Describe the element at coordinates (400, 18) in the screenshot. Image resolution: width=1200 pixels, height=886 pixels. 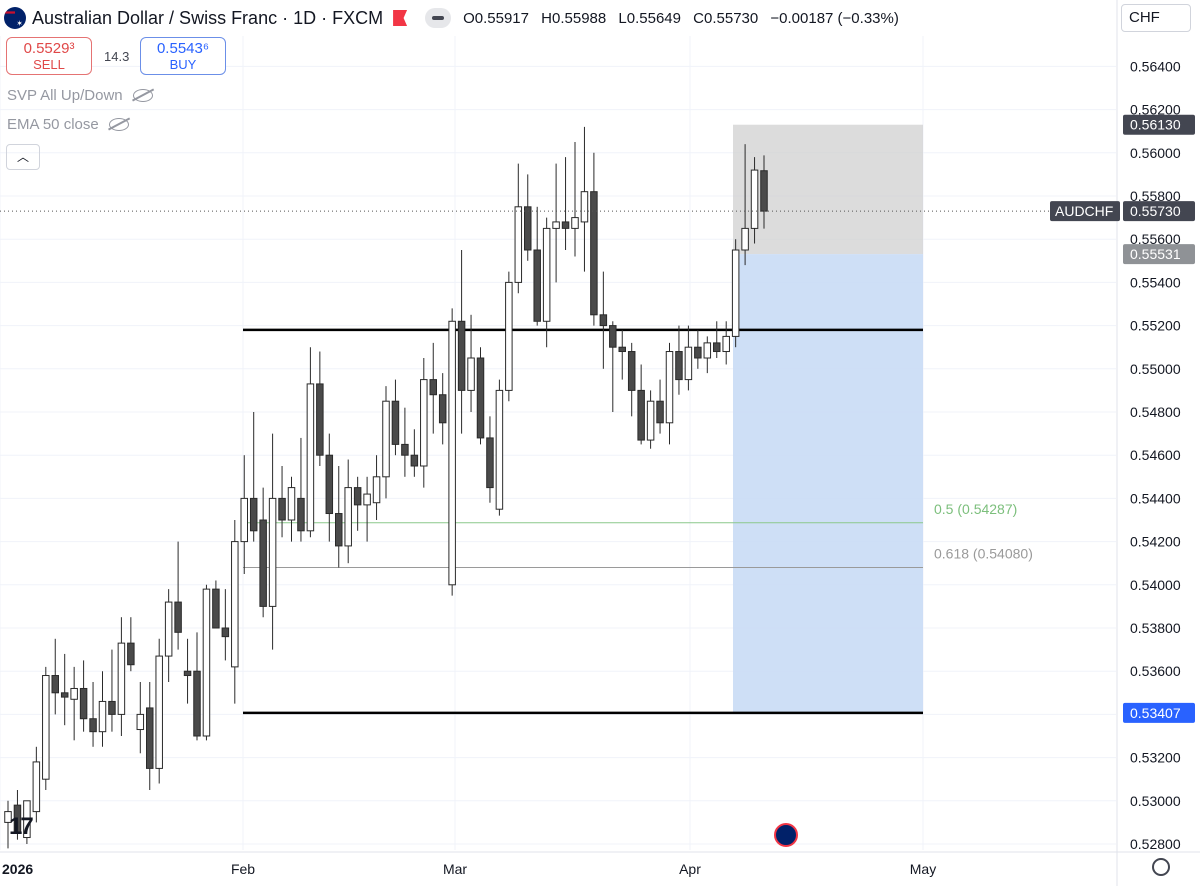
I see `market-flag-icon` at that location.